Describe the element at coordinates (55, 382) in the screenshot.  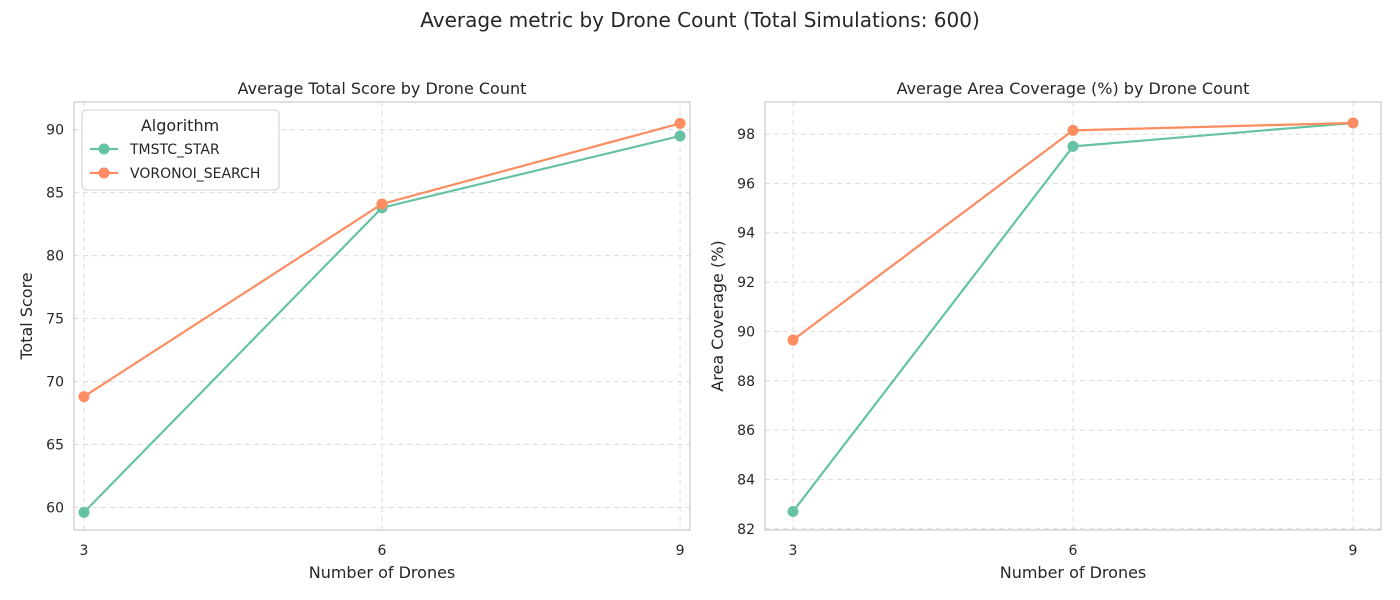
I see `y-tick-label: 70` at that location.